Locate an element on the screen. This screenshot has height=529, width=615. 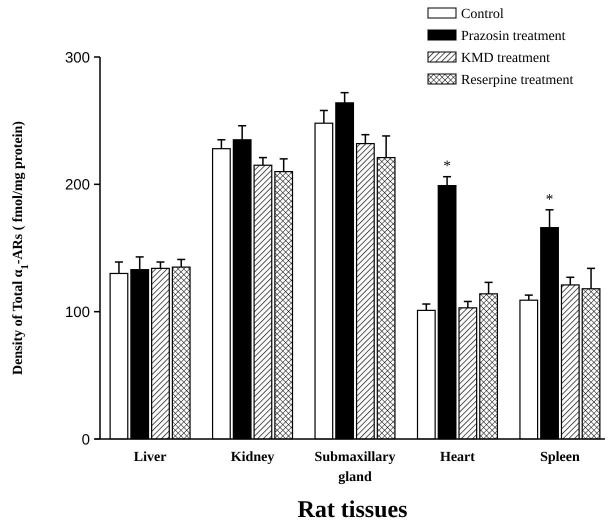
x-tick-label: Spleen is located at coordinates (560, 457).